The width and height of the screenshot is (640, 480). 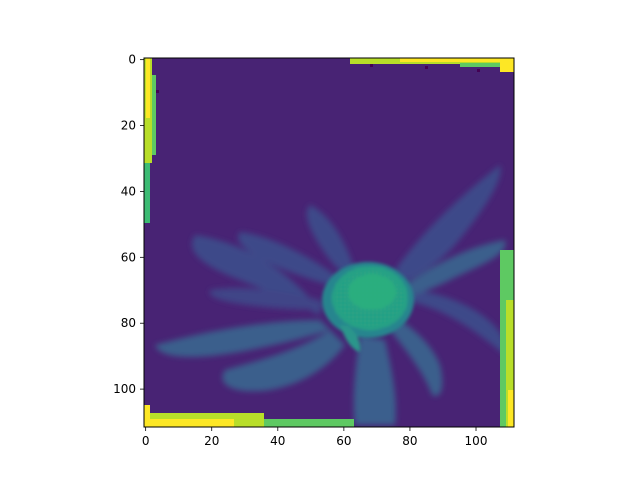 What do you see at coordinates (211, 441) in the screenshot?
I see `x-tick-label: 20` at bounding box center [211, 441].